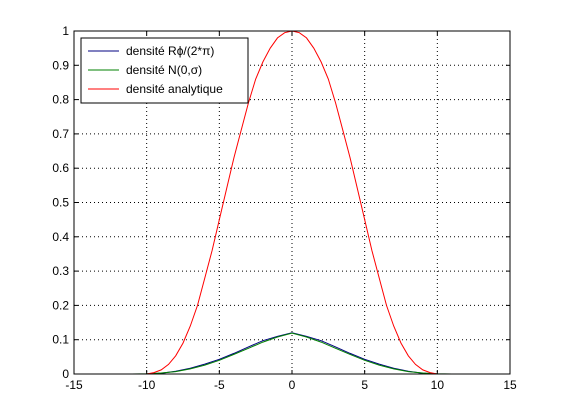 The image size is (561, 419). What do you see at coordinates (60, 65) in the screenshot?
I see `y-tick-label: 0.9` at bounding box center [60, 65].